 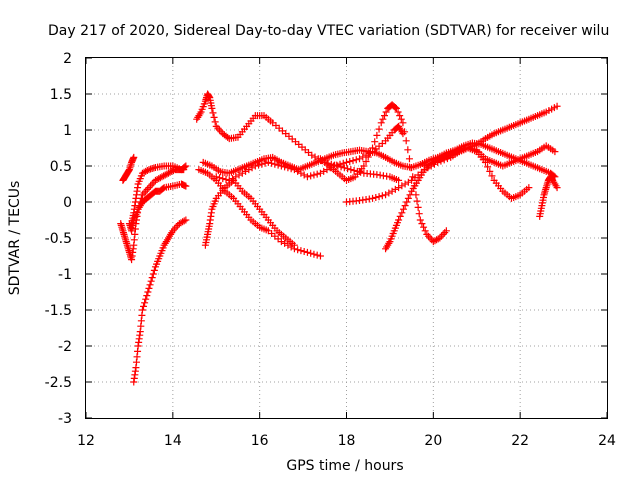 I want to click on x-tick-label: 14, so click(x=173, y=441).